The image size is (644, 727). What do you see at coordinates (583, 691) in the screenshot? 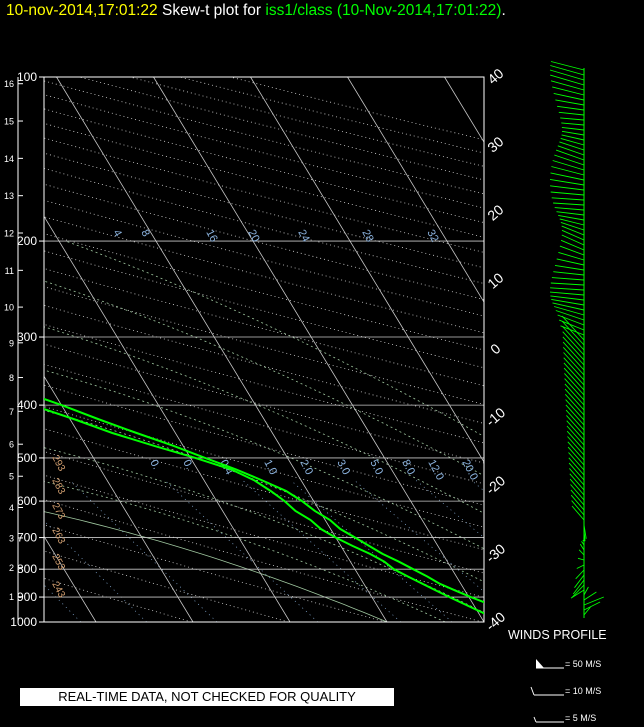
I see `wind-legend-label-10: = 10 M/S` at bounding box center [583, 691].